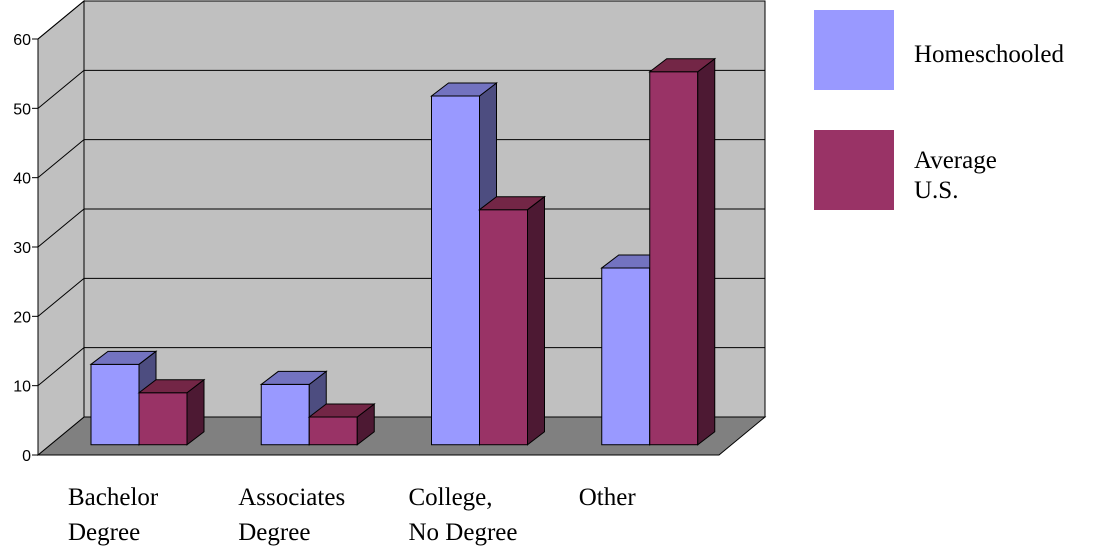  What do you see at coordinates (936, 190) in the screenshot?
I see `legend-label: U.S.` at bounding box center [936, 190].